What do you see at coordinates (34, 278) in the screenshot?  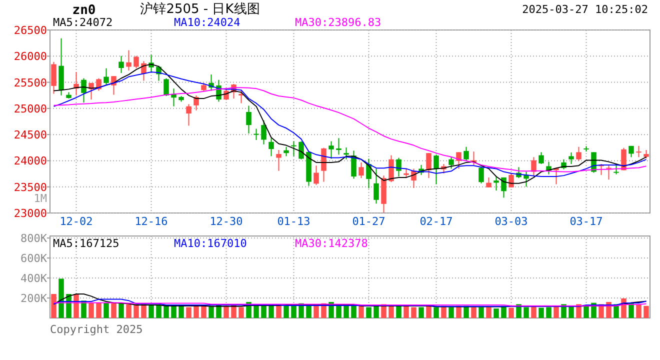 I see `y-tick-label: 400K` at bounding box center [34, 278].